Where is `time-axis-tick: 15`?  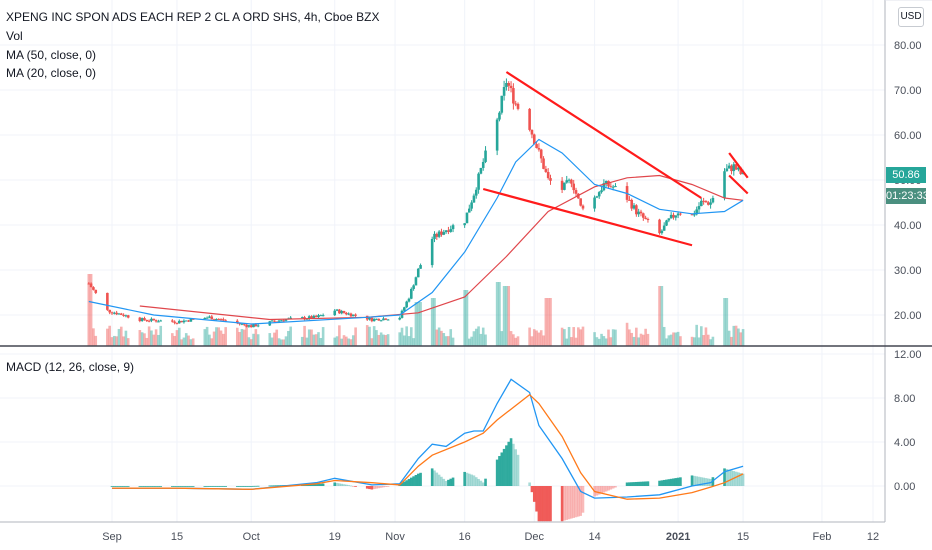 time-axis-tick: 15 is located at coordinates (743, 537).